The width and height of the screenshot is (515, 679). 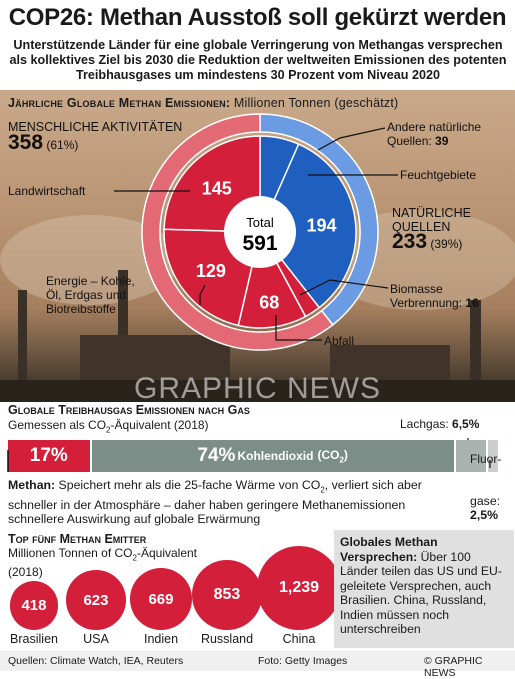 I want to click on bubble-china: 1,239, so click(x=299, y=588).